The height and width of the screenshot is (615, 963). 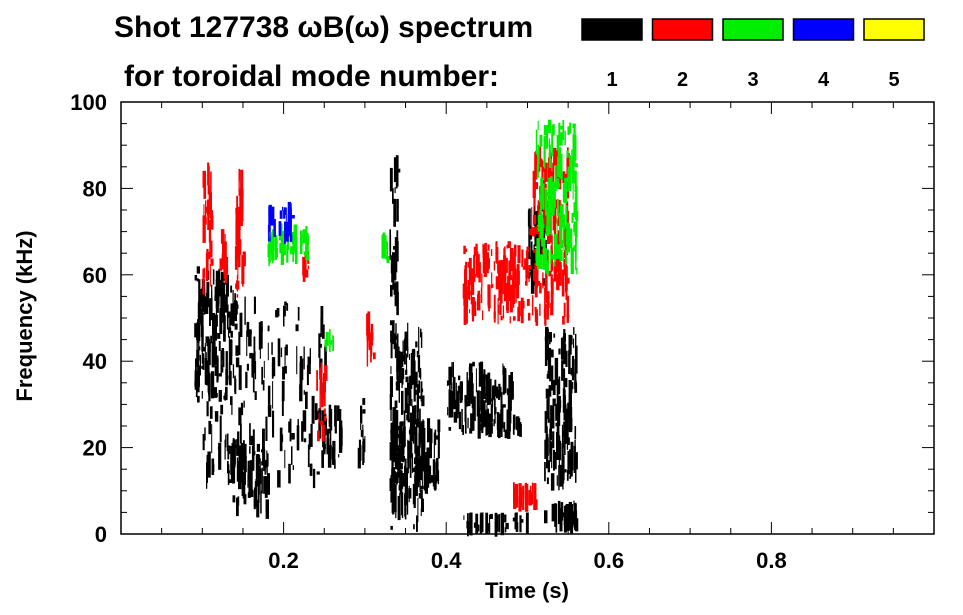 What do you see at coordinates (557, 197) in the screenshot?
I see `mode-3-region` at bounding box center [557, 197].